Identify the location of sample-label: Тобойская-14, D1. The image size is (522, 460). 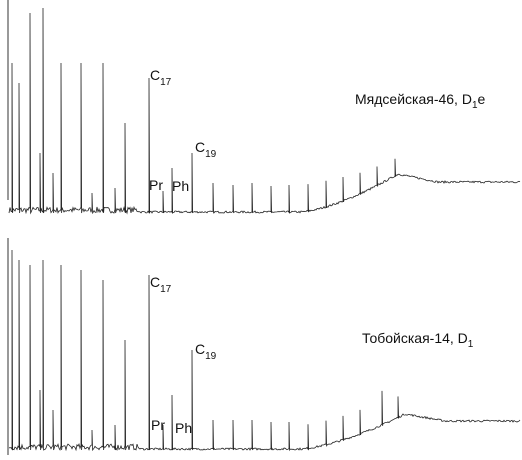
(418, 340).